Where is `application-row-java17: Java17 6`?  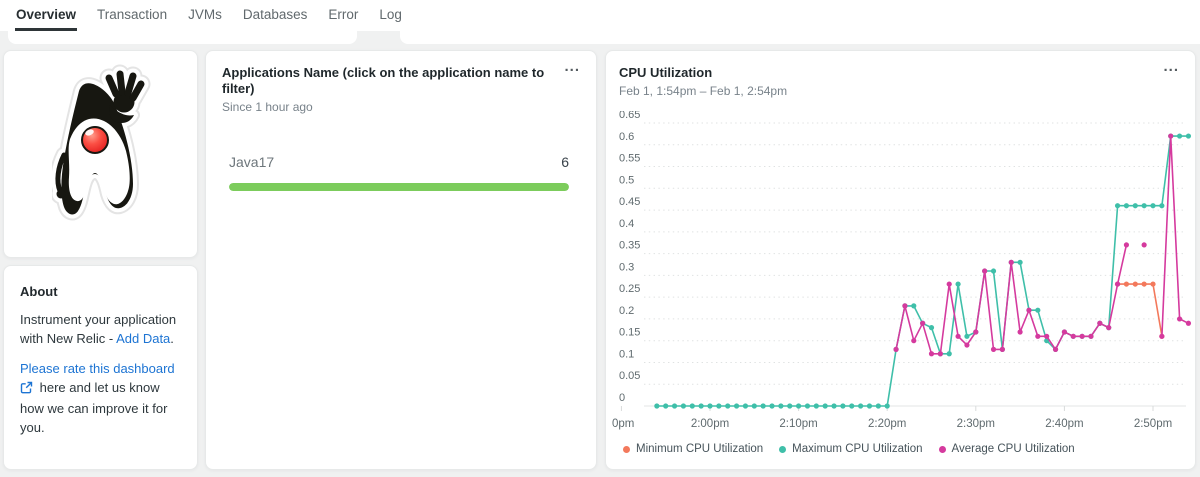
application-row-java17: Java17 6 is located at coordinates (401, 172).